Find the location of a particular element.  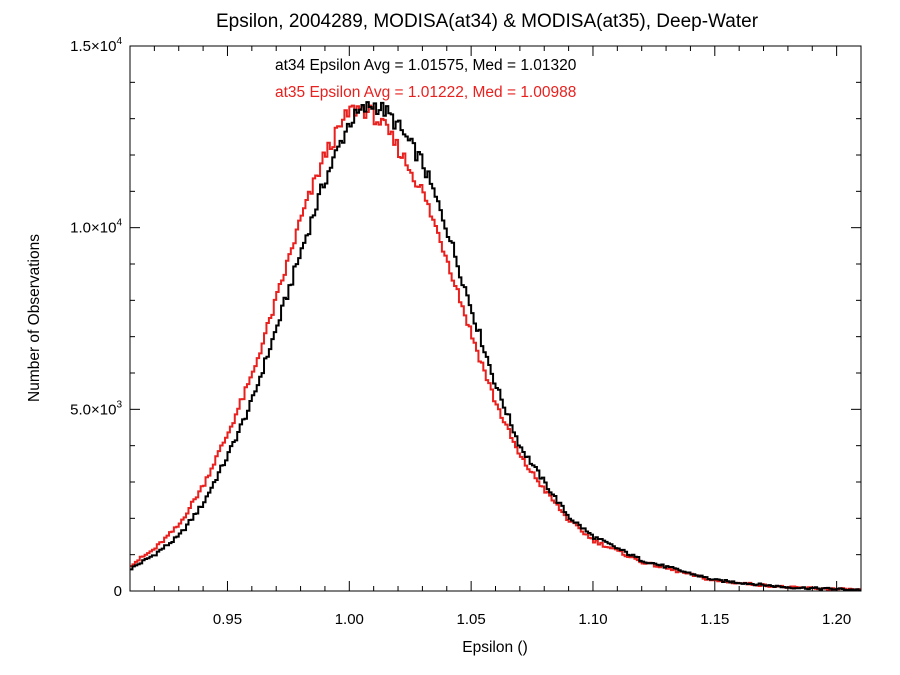

y-tick-mantissa: 1.5×10 is located at coordinates (93, 46).